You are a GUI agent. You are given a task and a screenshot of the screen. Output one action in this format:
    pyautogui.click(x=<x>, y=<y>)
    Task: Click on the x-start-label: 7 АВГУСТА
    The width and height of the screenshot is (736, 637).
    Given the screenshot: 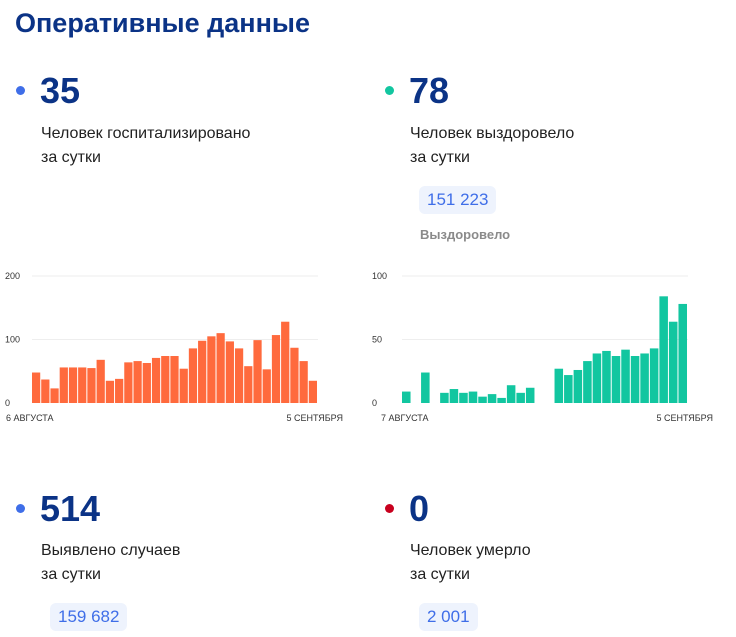 What is the action you would take?
    pyautogui.click(x=405, y=418)
    